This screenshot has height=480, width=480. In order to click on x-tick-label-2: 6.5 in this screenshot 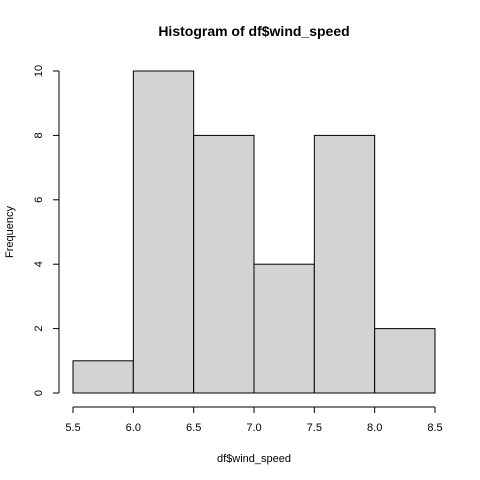, I will do `click(193, 428)`.